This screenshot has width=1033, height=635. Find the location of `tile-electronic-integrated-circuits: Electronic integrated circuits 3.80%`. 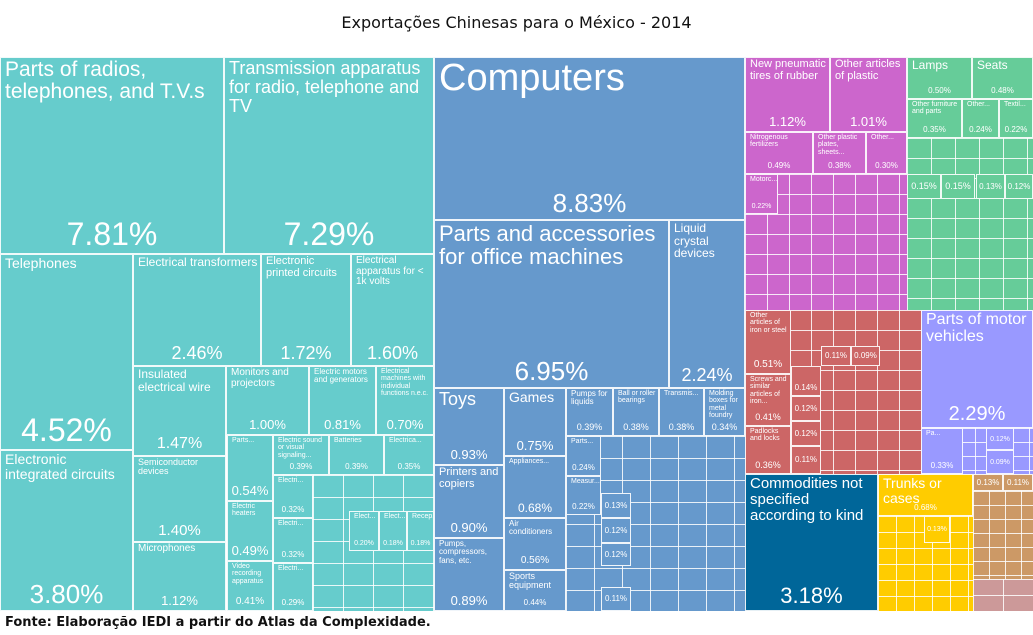

tile-electronic-integrated-circuits: Electronic integrated circuits 3.80% is located at coordinates (66, 530).